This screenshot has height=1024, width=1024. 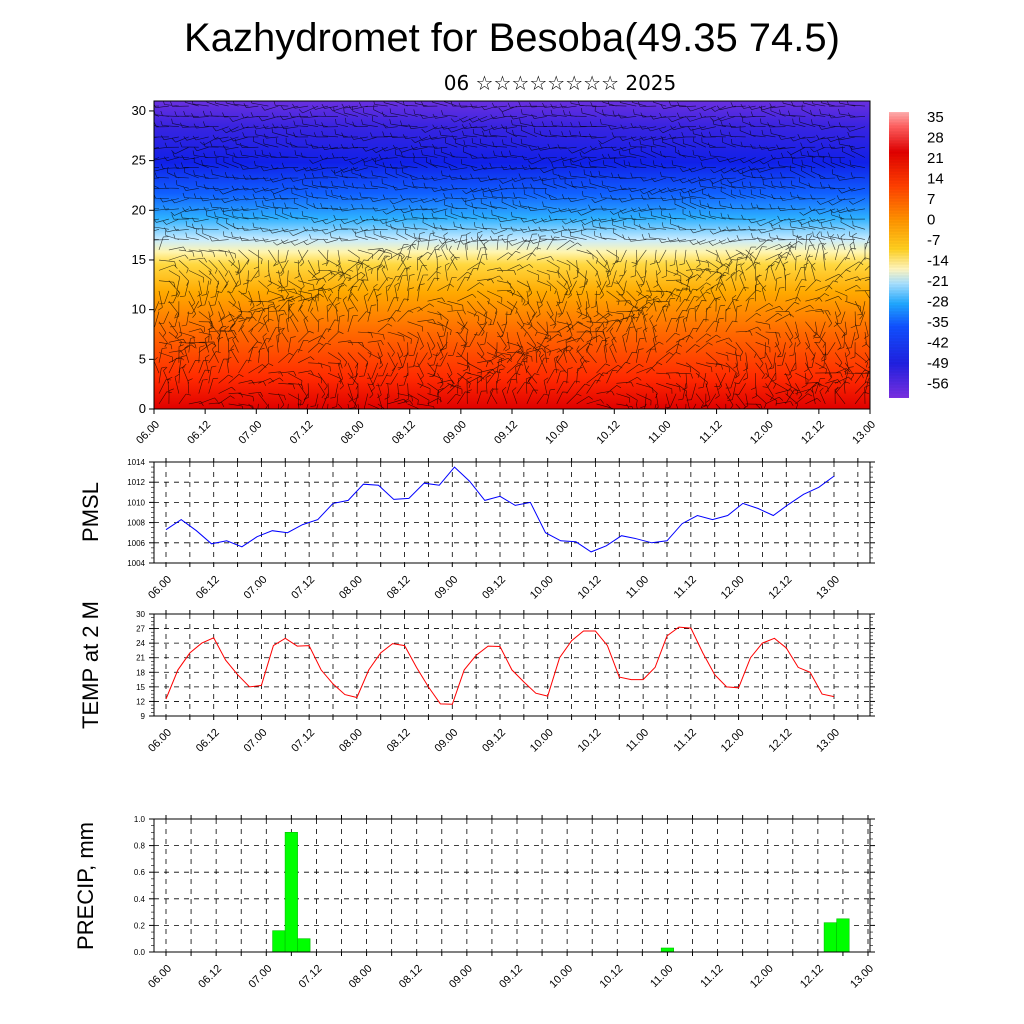 What do you see at coordinates (140, 643) in the screenshot?
I see `y-tick-label: 24` at bounding box center [140, 643].